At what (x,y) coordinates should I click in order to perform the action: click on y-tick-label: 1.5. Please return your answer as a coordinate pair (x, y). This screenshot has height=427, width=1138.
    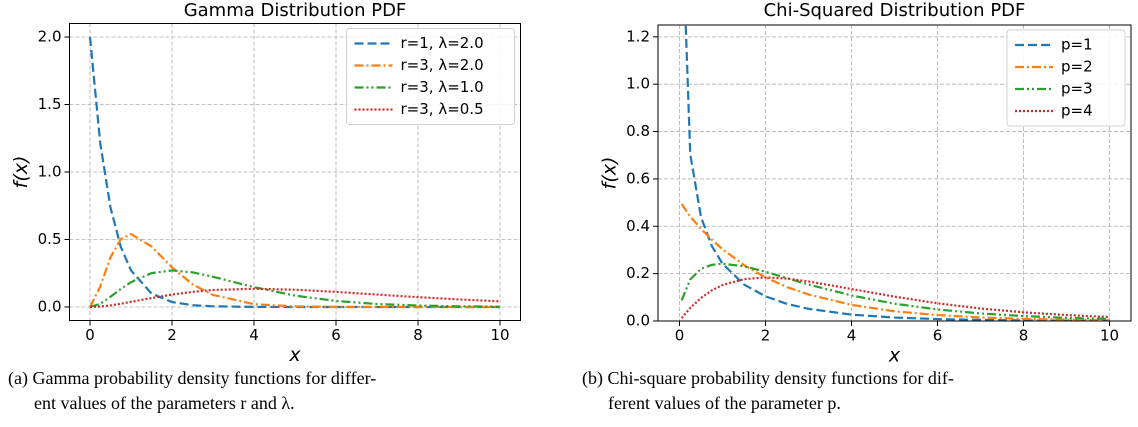
    Looking at the image, I should click on (50, 104).